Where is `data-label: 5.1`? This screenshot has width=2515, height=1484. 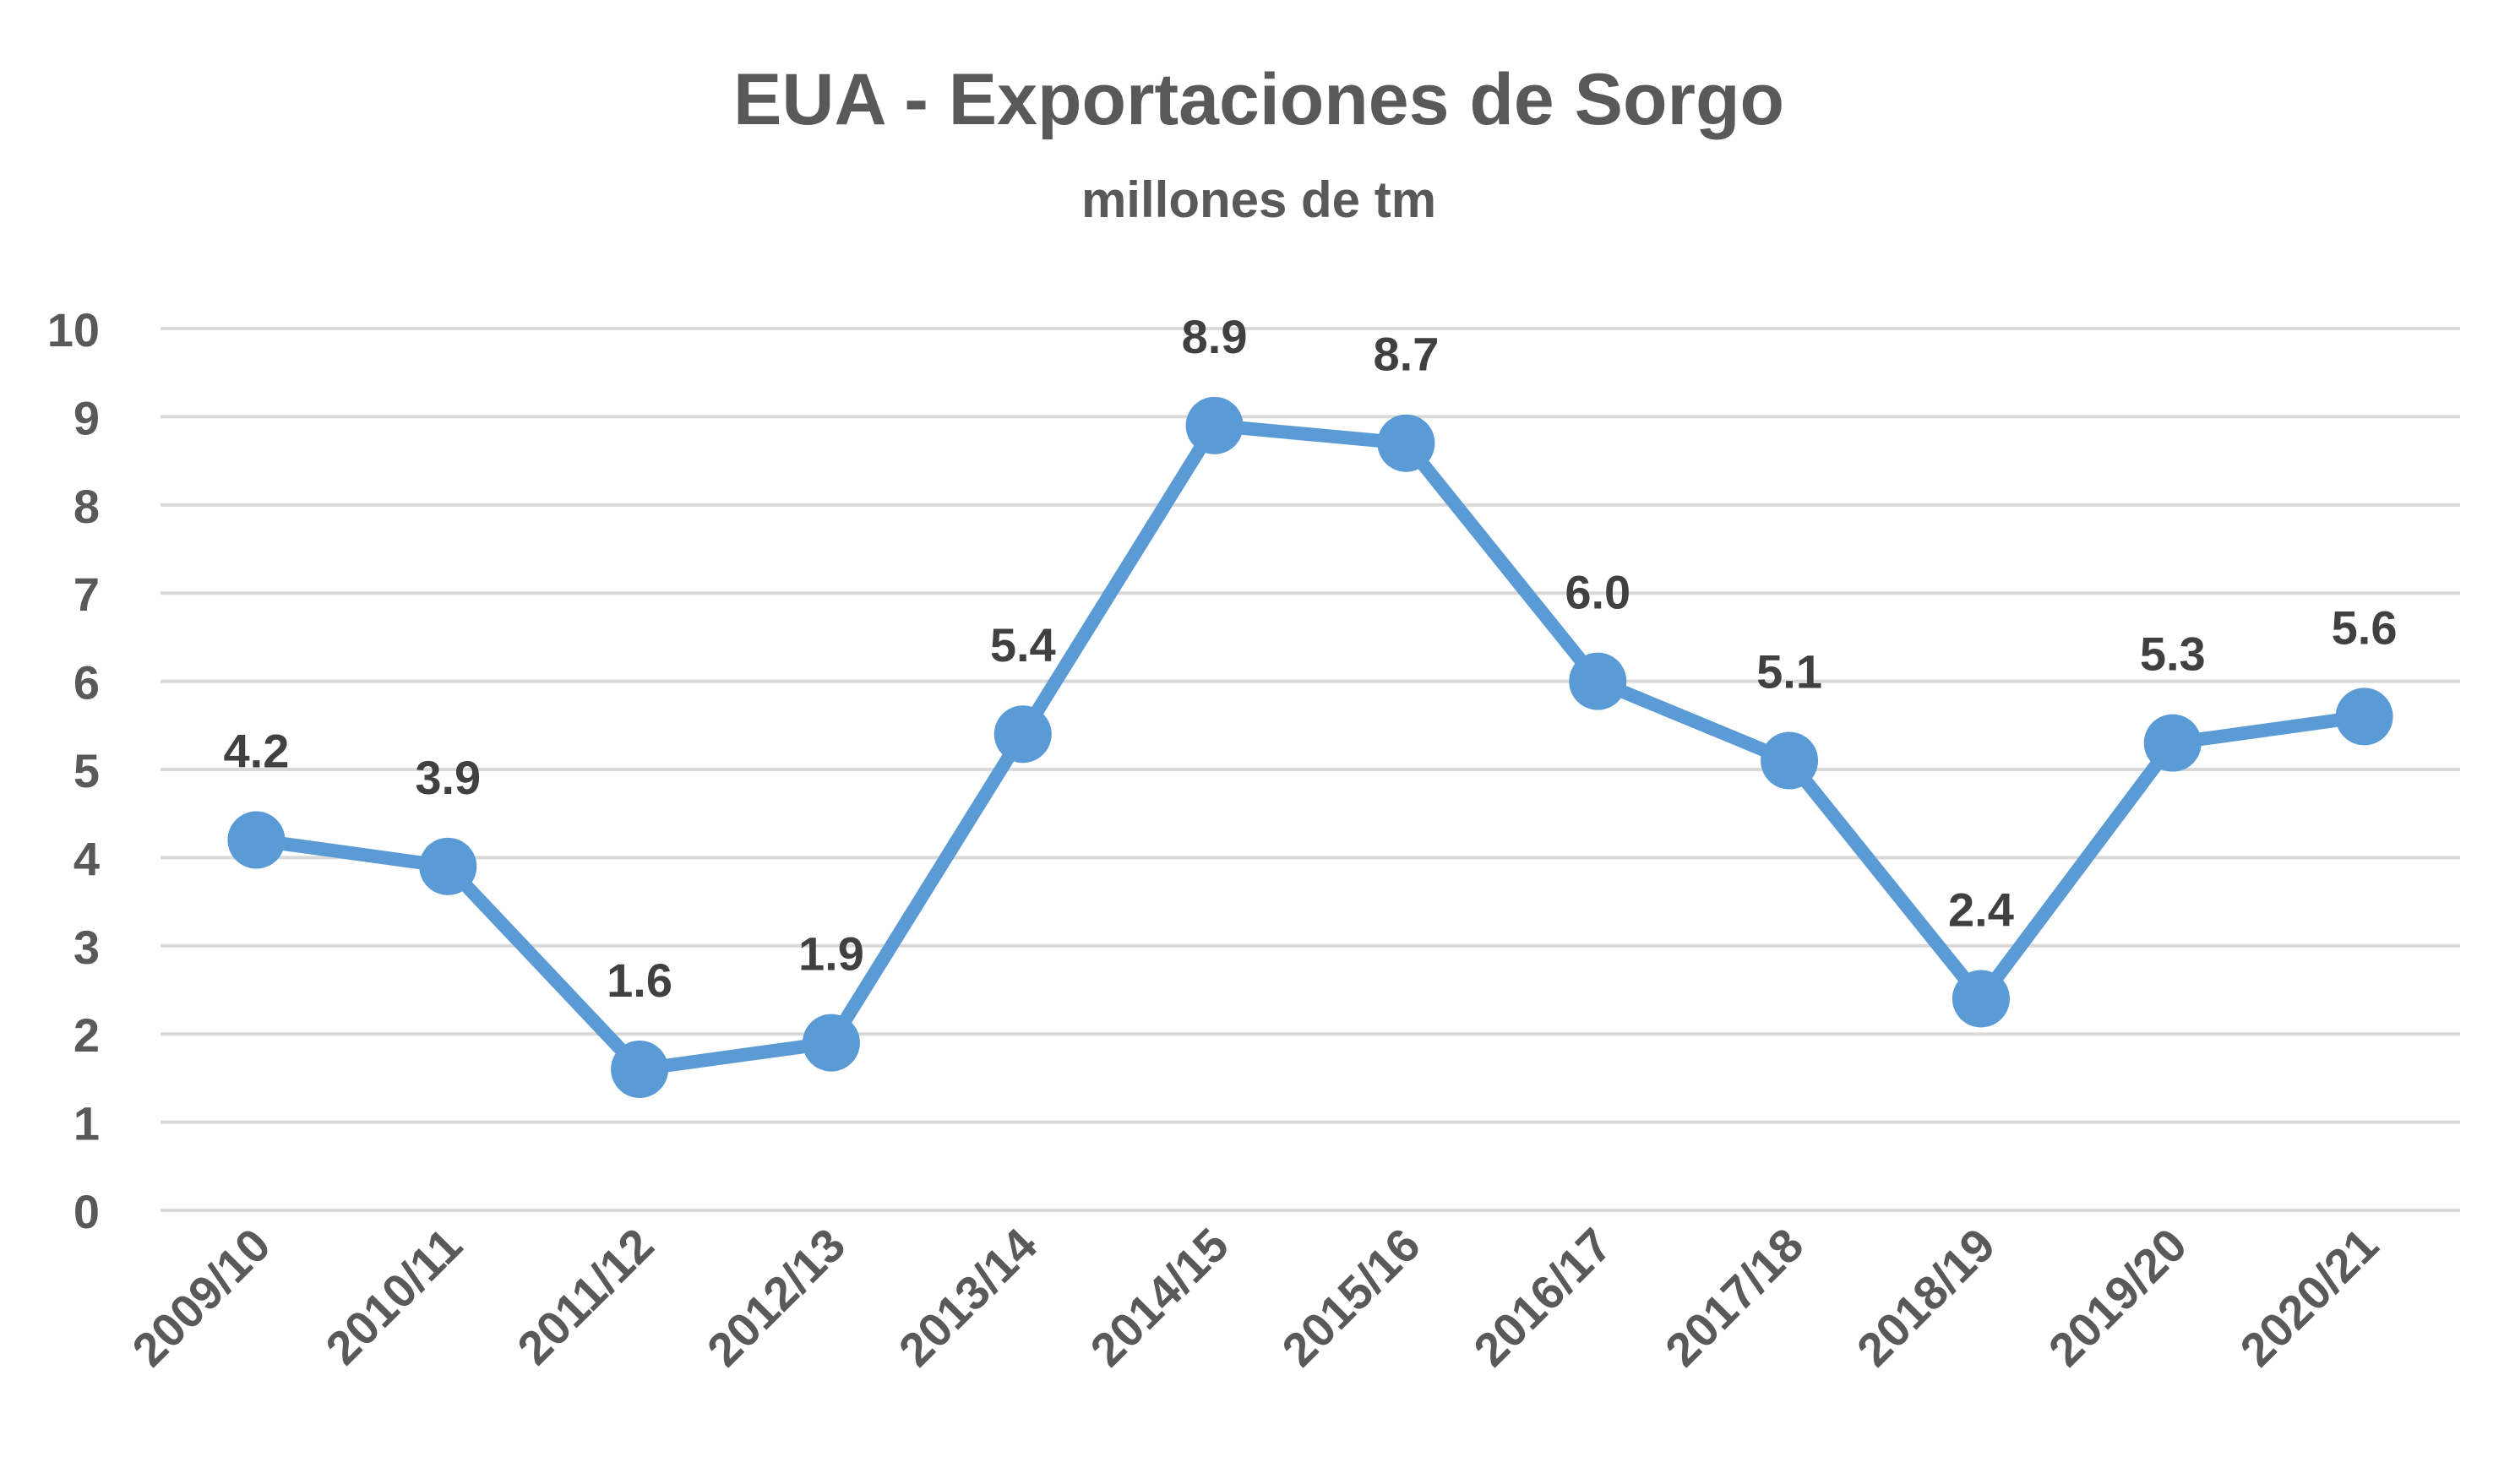 data-label: 5.1 is located at coordinates (1789, 672).